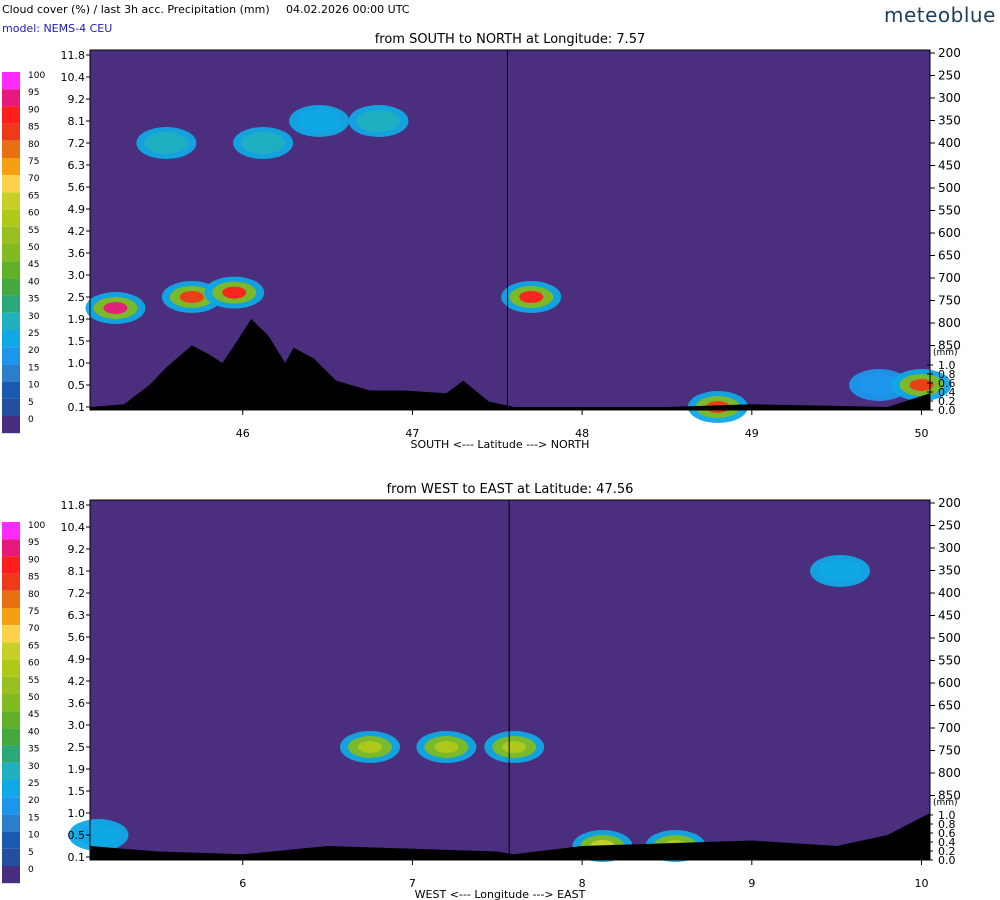 The image size is (1000, 900). I want to click on legend-tick-label: 55, so click(33, 231).